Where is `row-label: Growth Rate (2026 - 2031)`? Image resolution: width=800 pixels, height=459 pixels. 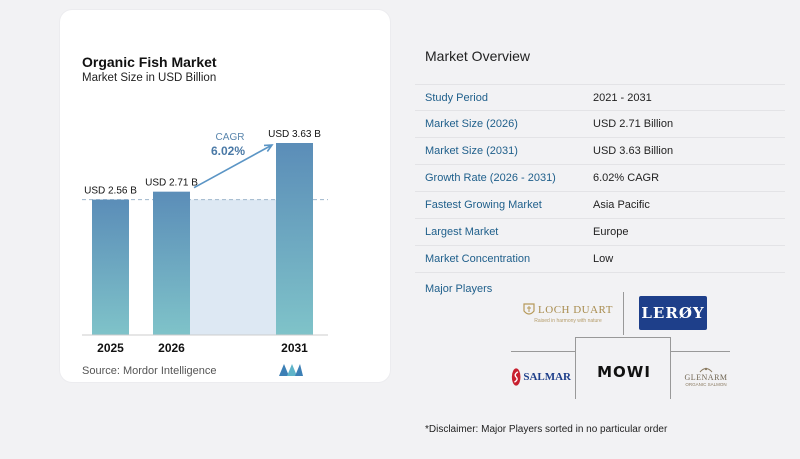 row-label: Growth Rate (2026 - 2031) is located at coordinates (490, 178).